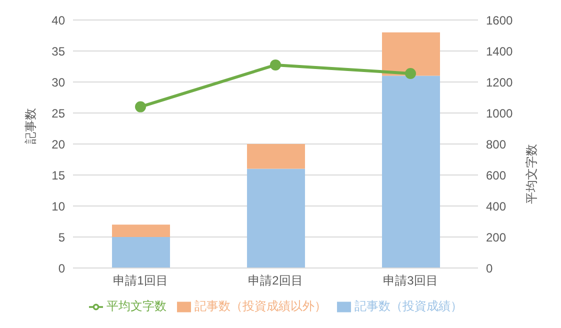  Describe the element at coordinates (59, 206) in the screenshot. I see `y-tick-label: 10` at that location.